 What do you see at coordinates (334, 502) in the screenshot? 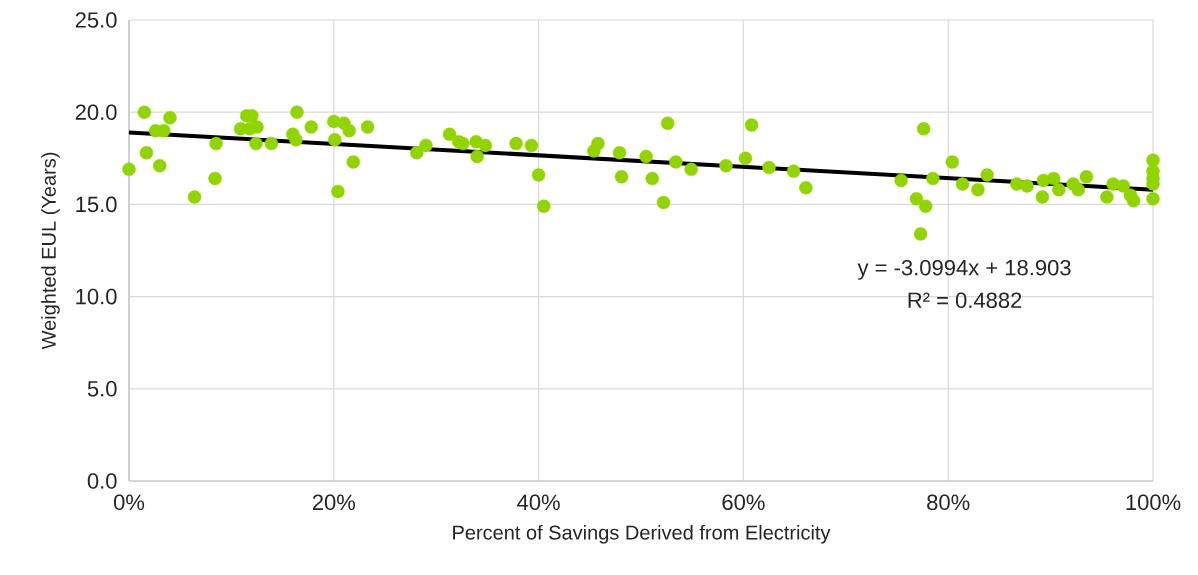
I see `x-tick-label: 20%` at bounding box center [334, 502].